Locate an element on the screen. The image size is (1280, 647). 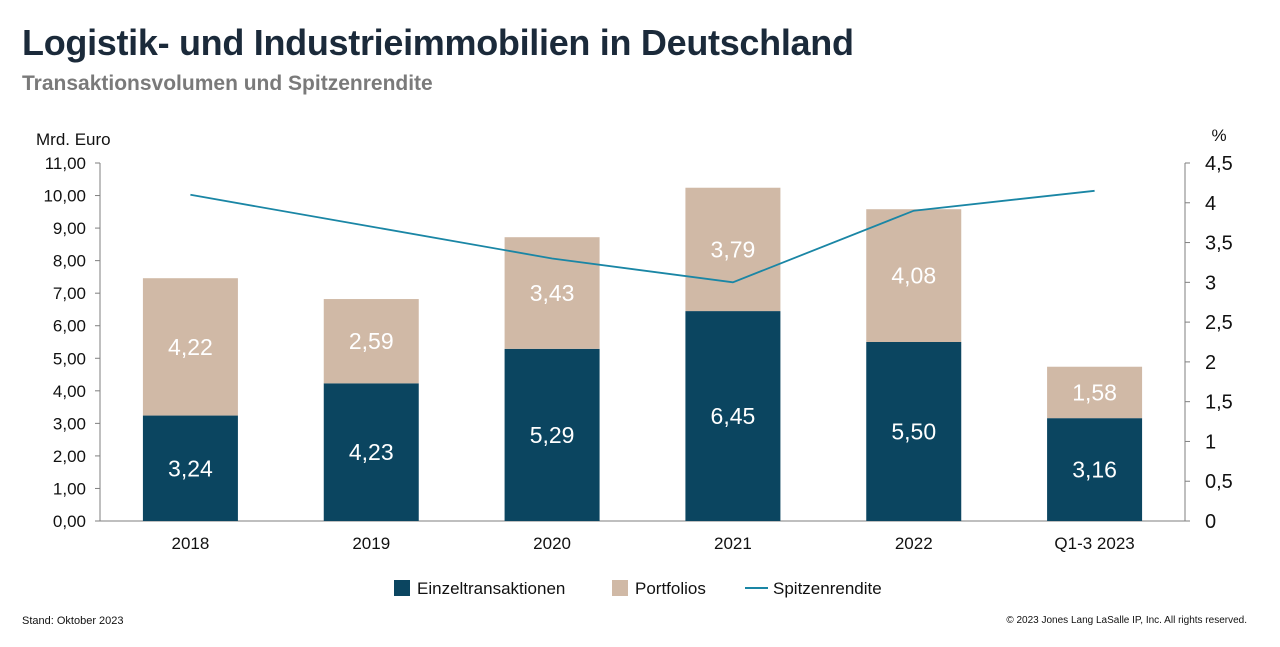
y-axis-title: Mrd. Euro is located at coordinates (73, 139).